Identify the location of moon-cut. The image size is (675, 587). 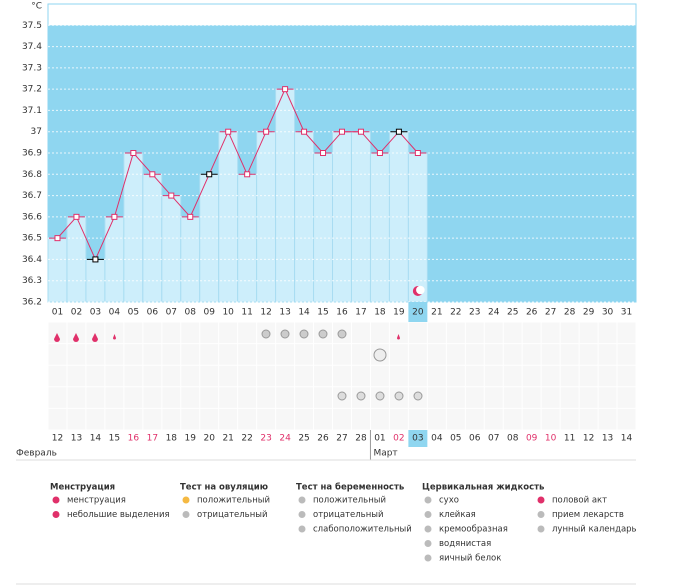
(420, 290).